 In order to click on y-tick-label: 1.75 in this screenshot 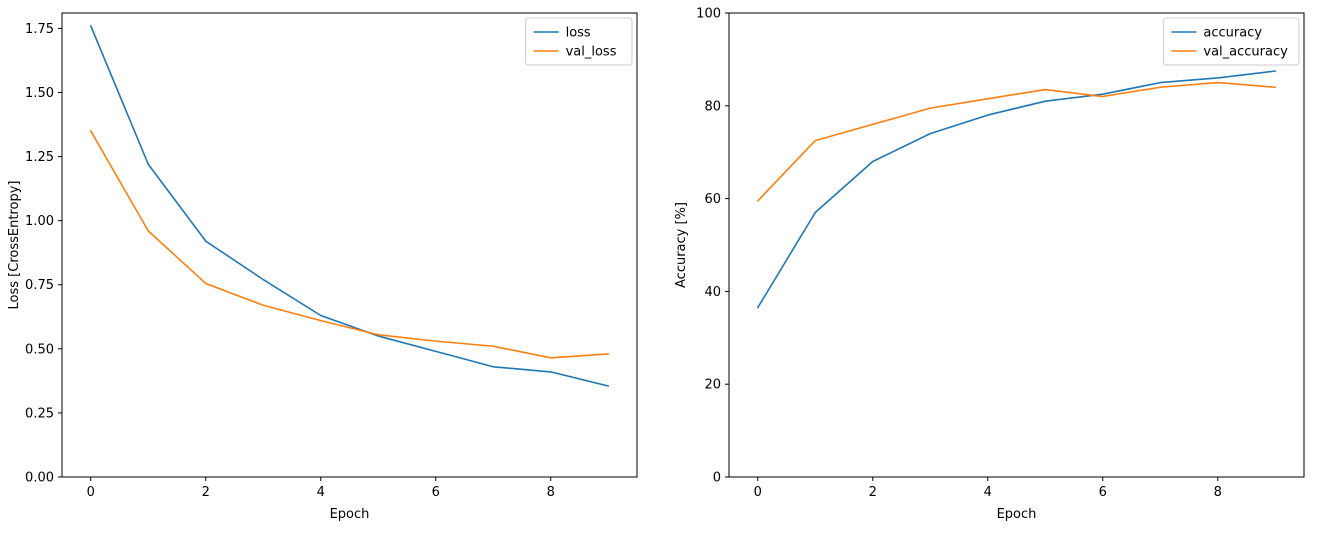, I will do `click(39, 29)`.